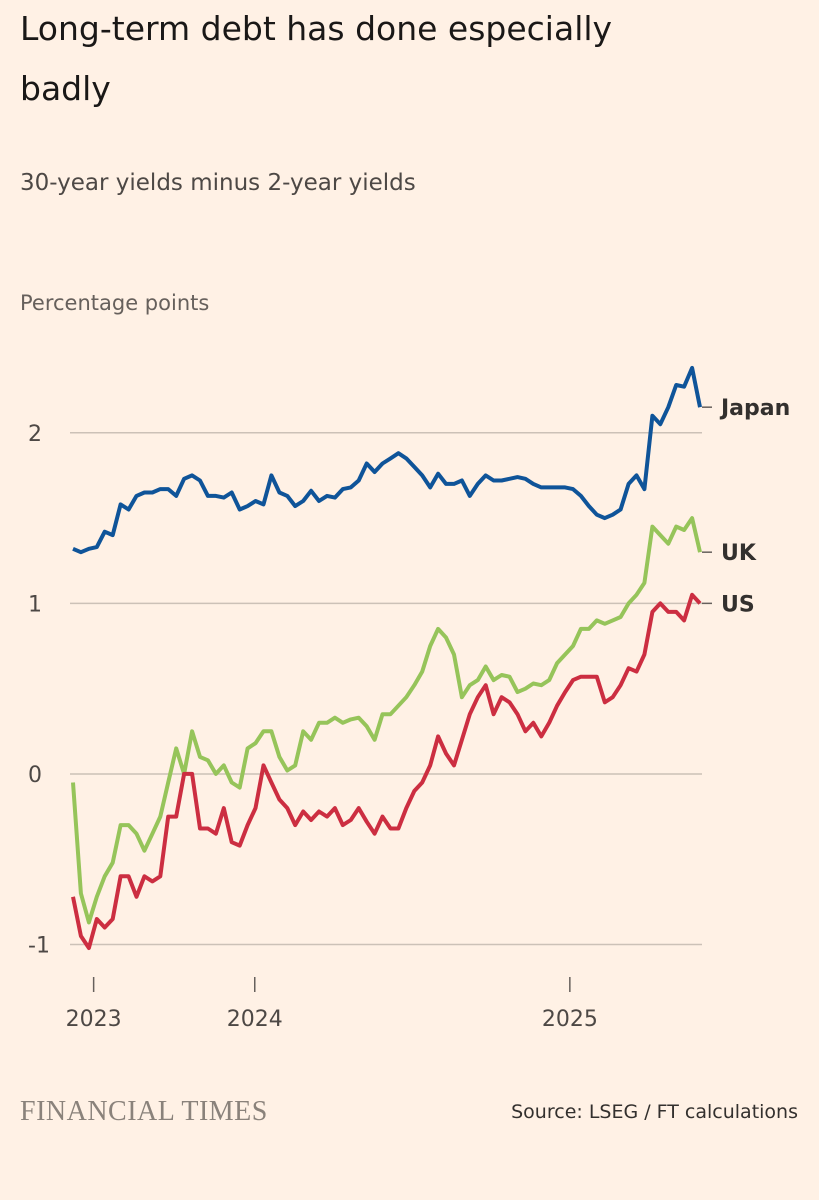  What do you see at coordinates (739, 553) in the screenshot?
I see `series-label: UK` at bounding box center [739, 553].